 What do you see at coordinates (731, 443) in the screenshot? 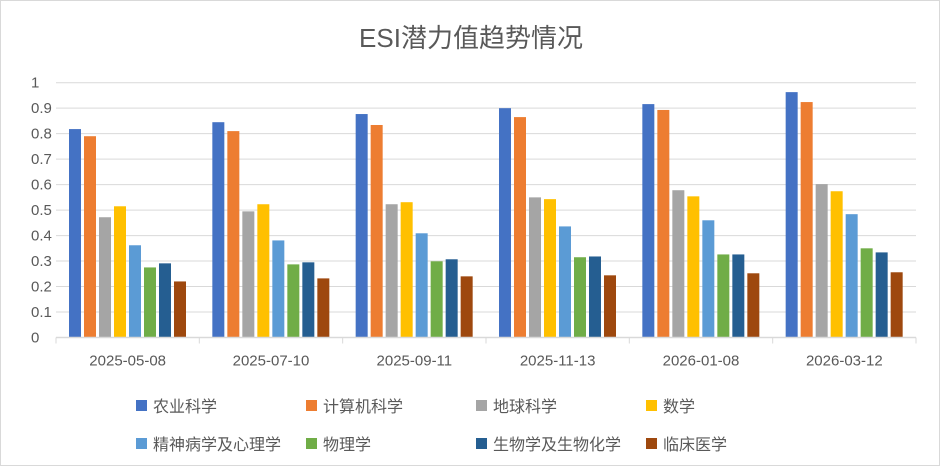
I see `legend-item: 临床医学` at bounding box center [731, 443].